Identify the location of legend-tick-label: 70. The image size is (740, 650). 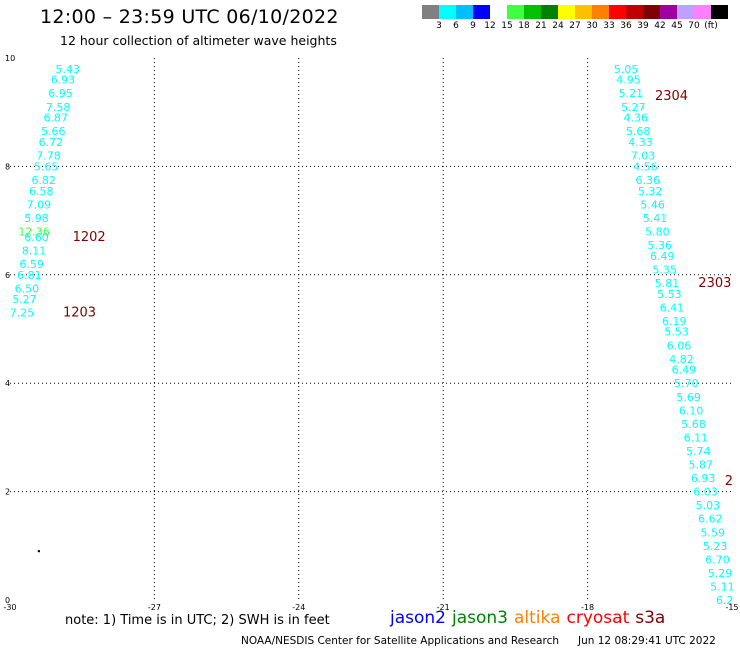
(694, 26).